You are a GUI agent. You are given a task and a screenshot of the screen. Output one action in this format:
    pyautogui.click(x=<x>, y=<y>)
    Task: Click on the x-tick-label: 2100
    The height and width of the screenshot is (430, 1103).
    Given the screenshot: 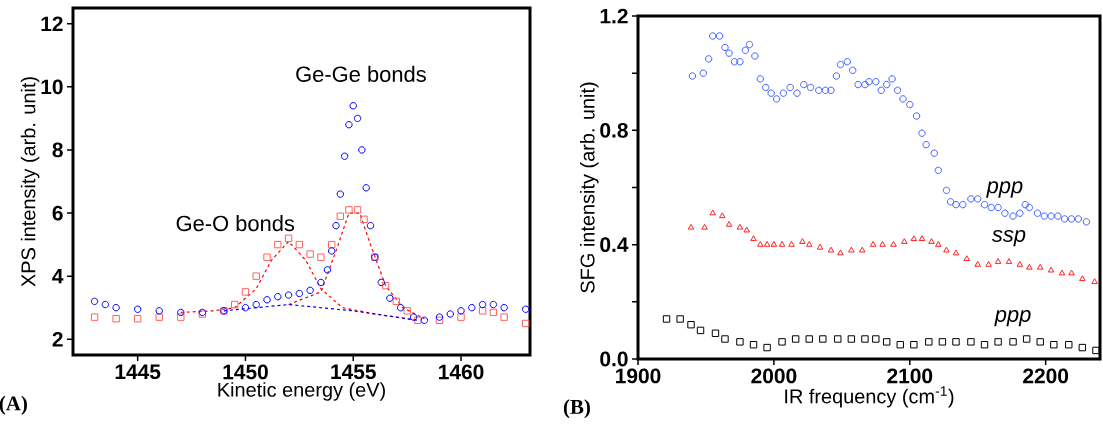 What is the action you would take?
    pyautogui.click(x=910, y=376)
    